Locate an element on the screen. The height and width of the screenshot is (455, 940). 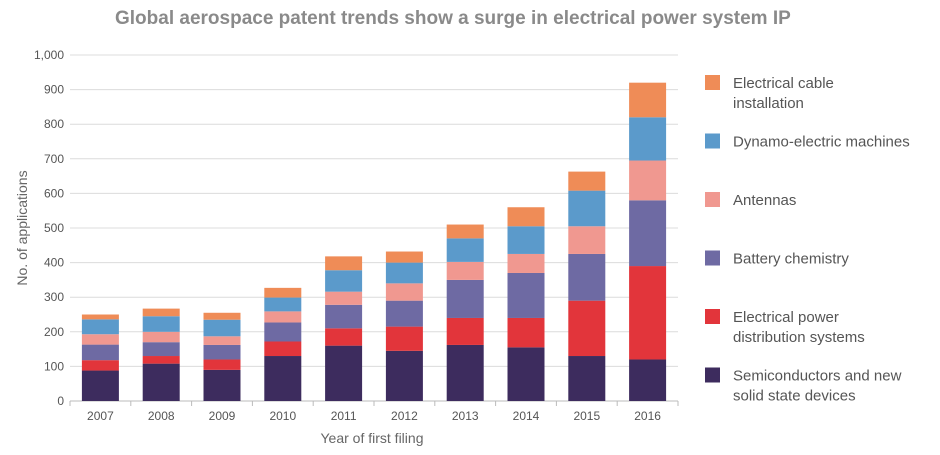
y-tick-label: 900 is located at coordinates (54, 90).